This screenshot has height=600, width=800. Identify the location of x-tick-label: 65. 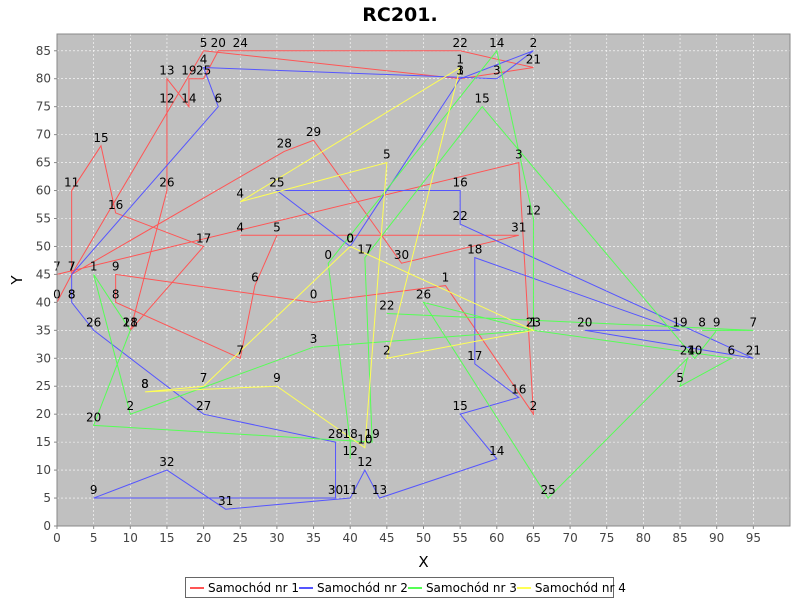
(533, 538).